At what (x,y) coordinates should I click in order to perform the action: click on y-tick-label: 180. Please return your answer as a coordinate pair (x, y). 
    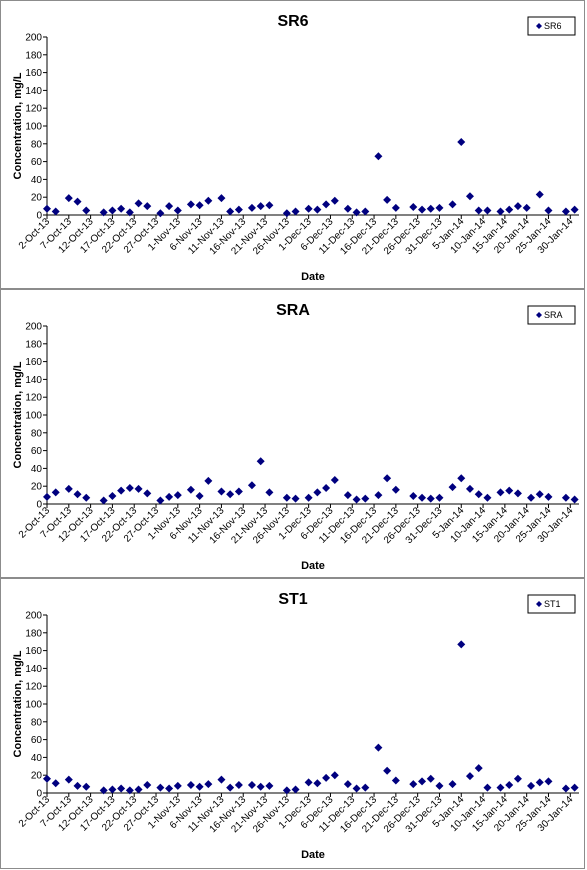
    Looking at the image, I should click on (33, 344).